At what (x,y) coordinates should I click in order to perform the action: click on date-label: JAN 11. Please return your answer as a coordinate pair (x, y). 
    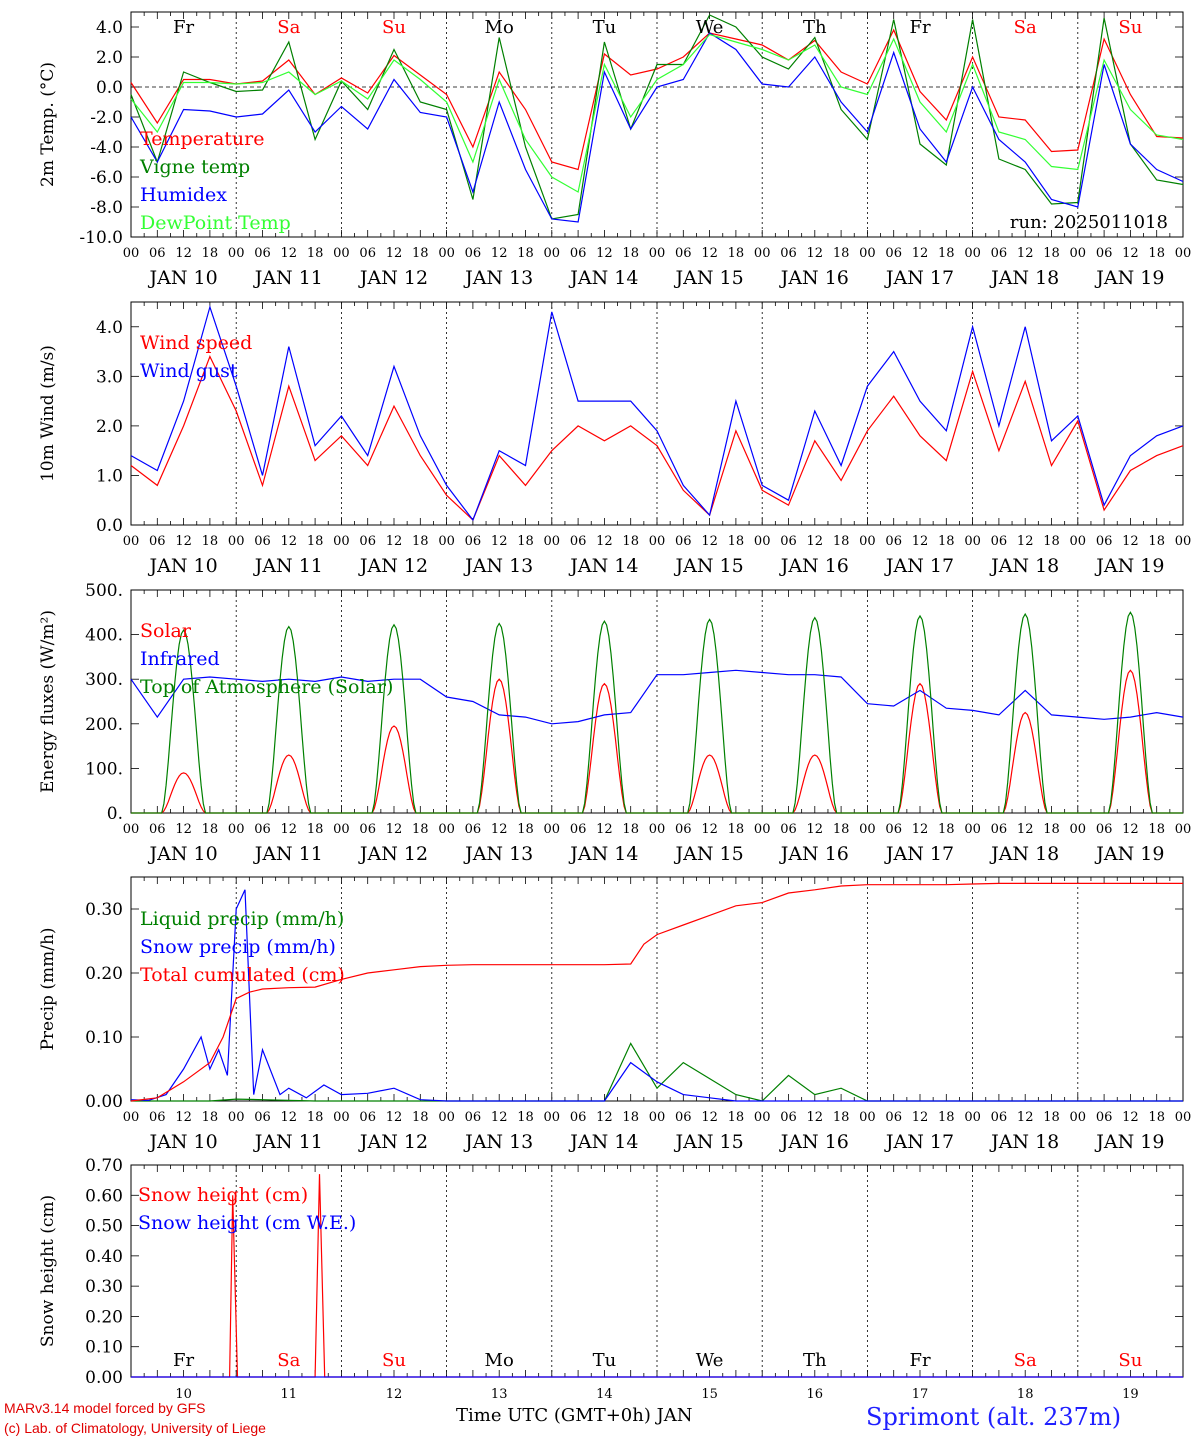
    Looking at the image, I should click on (288, 1142).